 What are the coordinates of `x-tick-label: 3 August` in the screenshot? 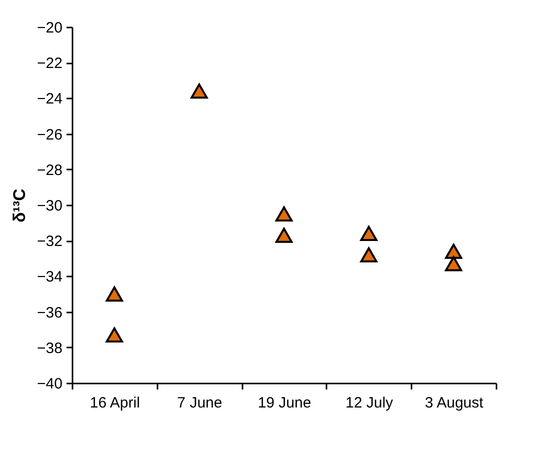 It's located at (454, 403).